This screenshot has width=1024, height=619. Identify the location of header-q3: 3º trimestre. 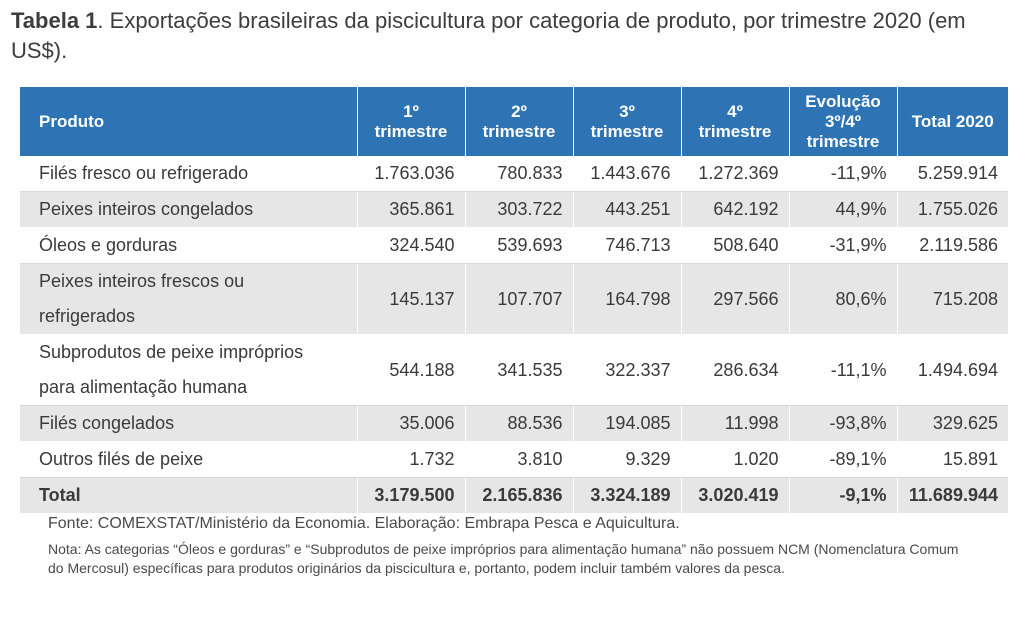
(627, 121).